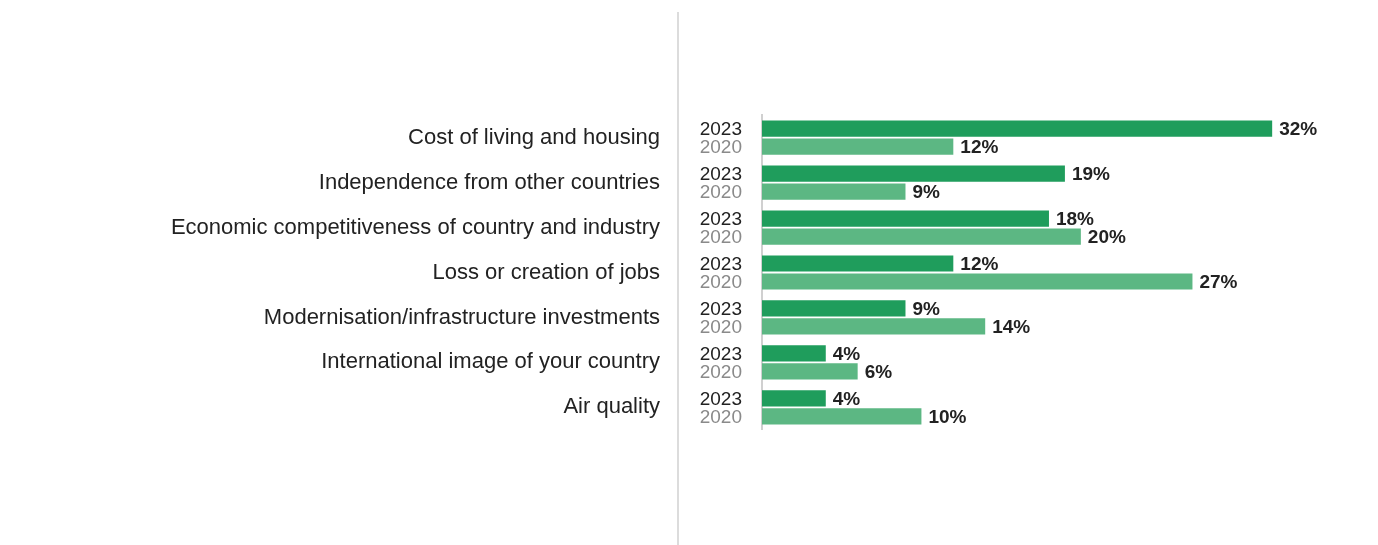  What do you see at coordinates (415, 226) in the screenshot?
I see `y-tick-label: Economic competitiveness of country and industry` at bounding box center [415, 226].